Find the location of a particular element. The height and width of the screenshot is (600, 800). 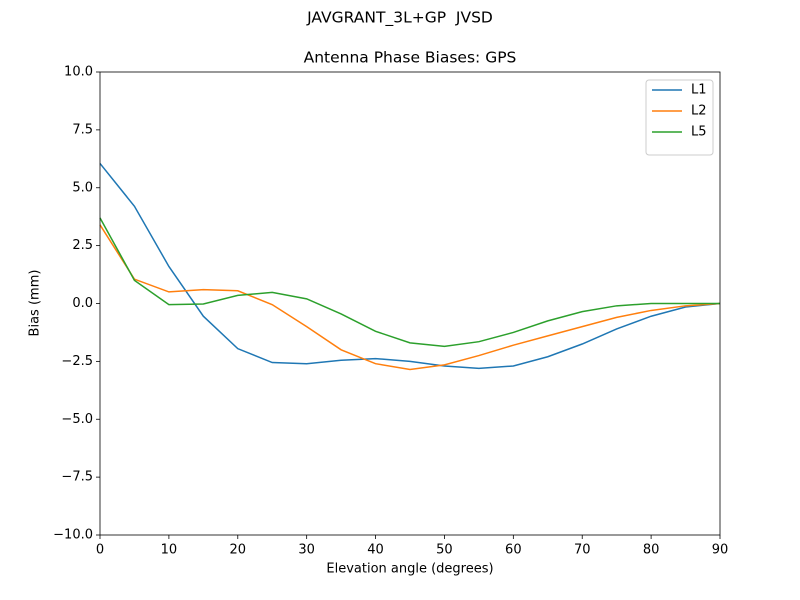

y-tick-label: 5.0 is located at coordinates (82, 187).